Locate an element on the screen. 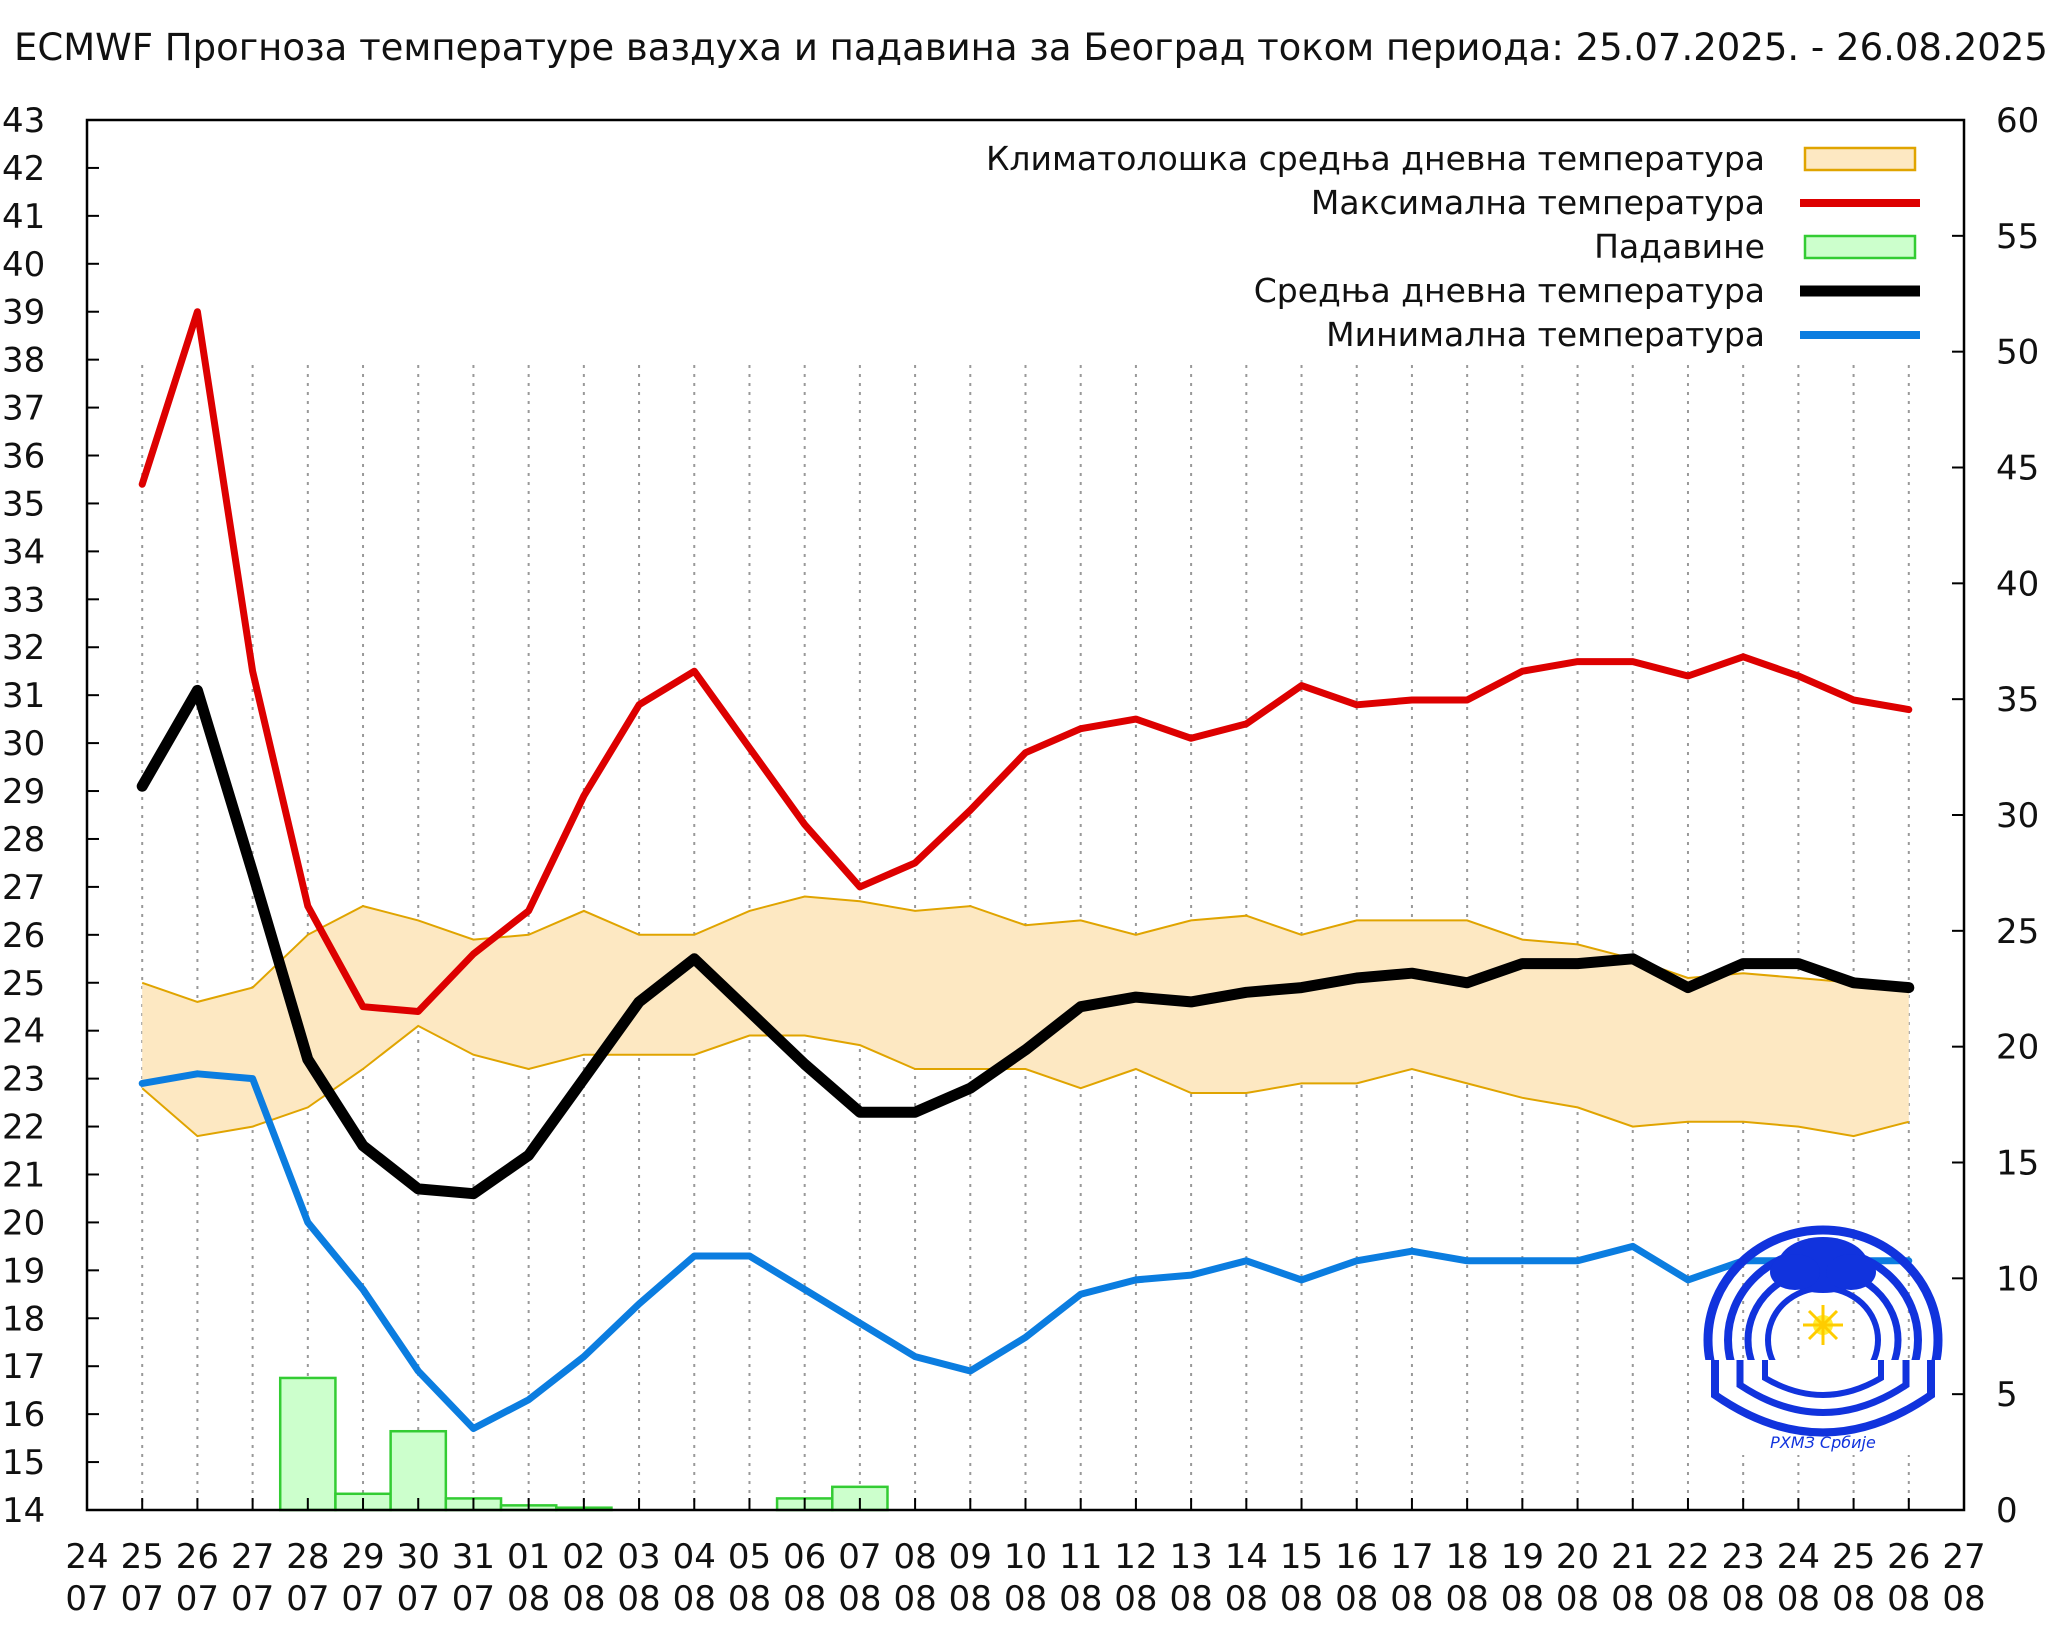 The height and width of the screenshot is (1636, 2048). y-left-tick-label: 20 is located at coordinates (23, 1223).